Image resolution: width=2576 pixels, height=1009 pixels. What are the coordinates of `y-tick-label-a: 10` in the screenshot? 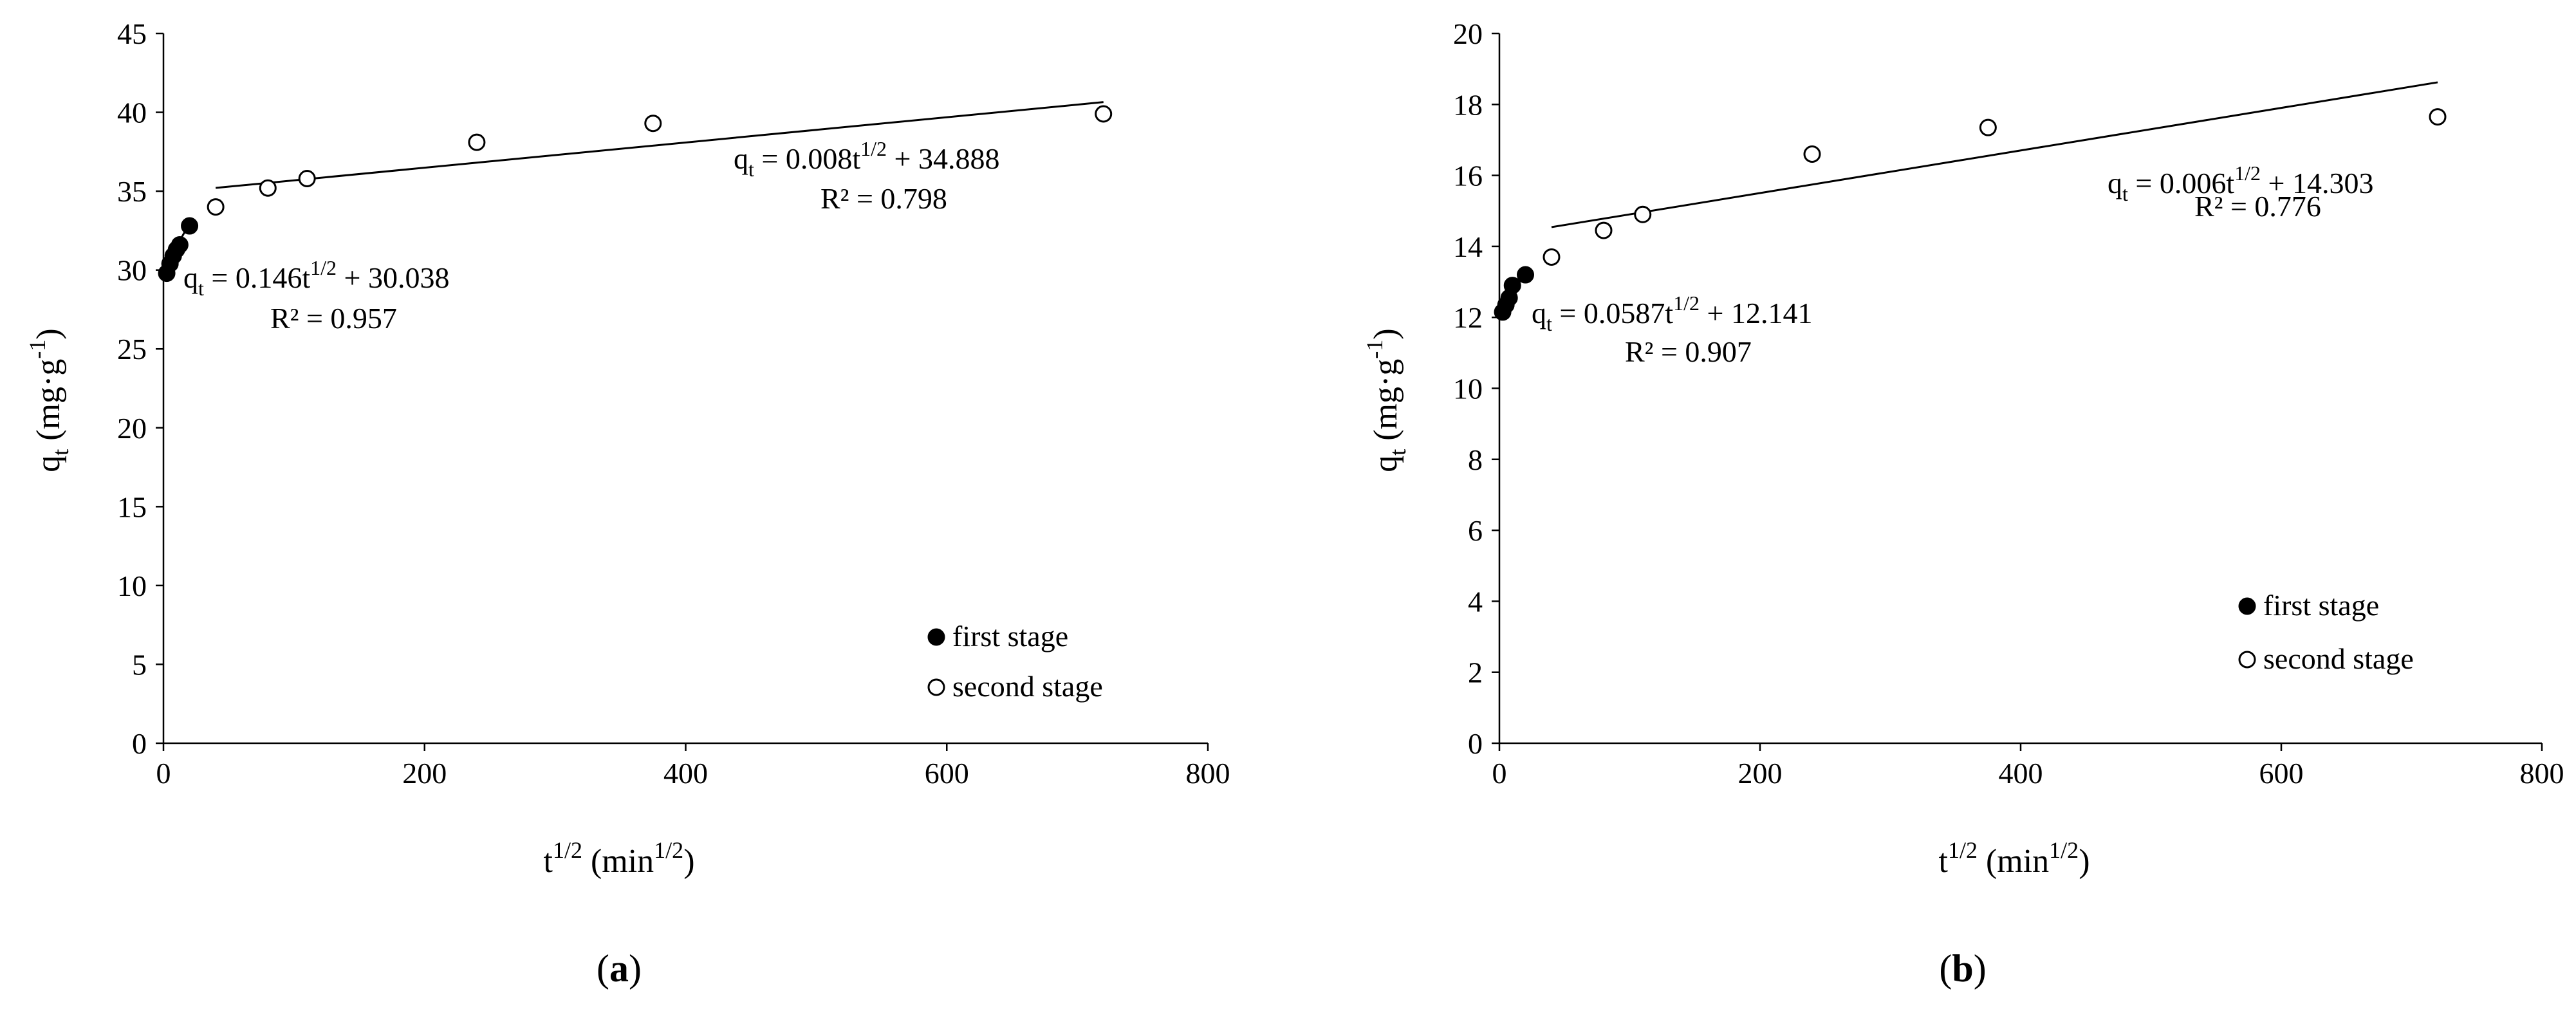 It's located at (132, 585).